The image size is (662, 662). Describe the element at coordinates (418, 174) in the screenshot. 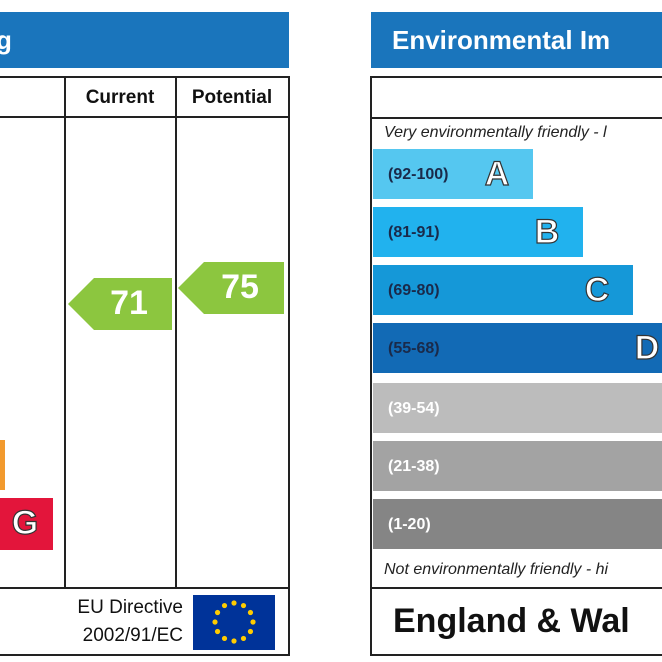

I see `band-range: (92-100)` at that location.